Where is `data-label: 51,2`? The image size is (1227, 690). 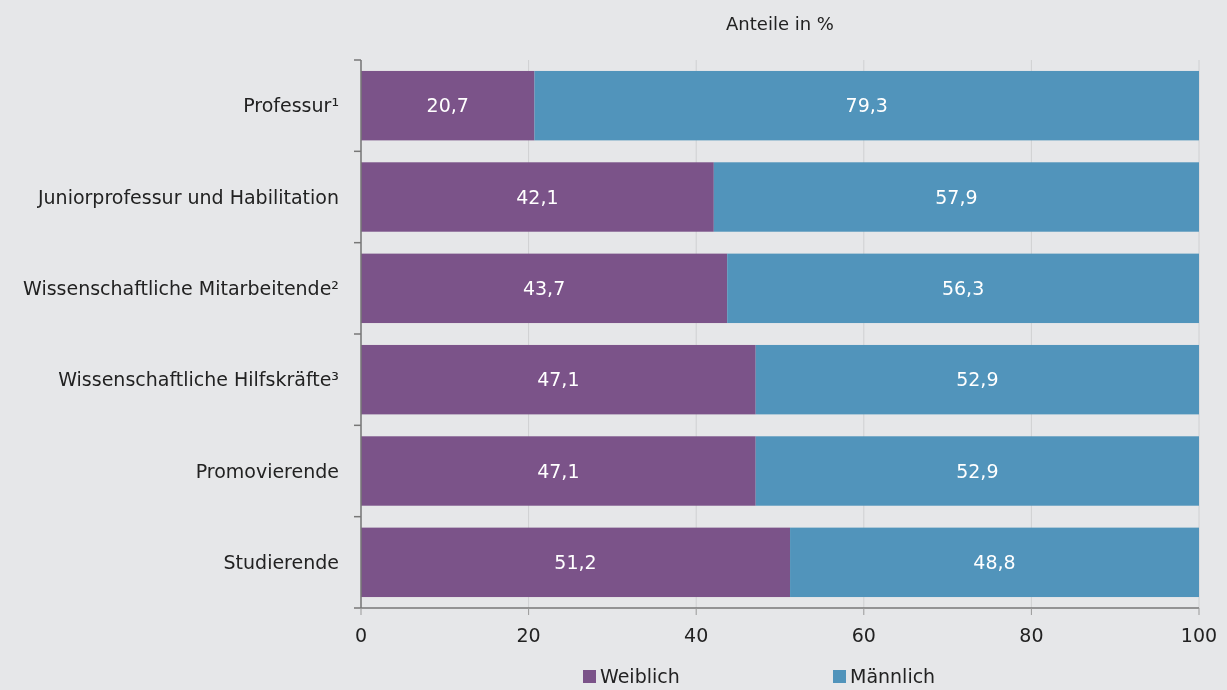 data-label: 51,2 is located at coordinates (575, 561).